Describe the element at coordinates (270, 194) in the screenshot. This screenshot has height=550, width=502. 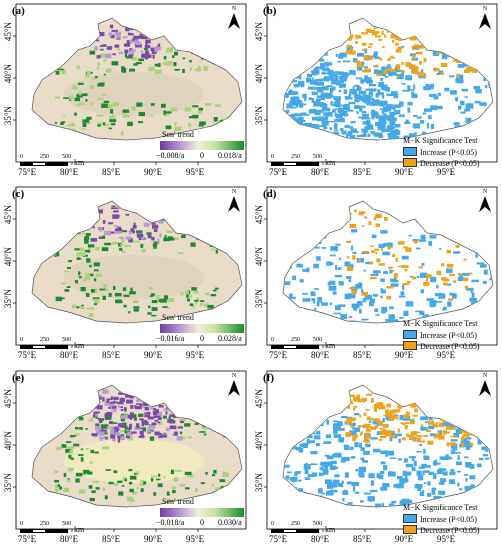
I see `panel-label: (d)` at that location.